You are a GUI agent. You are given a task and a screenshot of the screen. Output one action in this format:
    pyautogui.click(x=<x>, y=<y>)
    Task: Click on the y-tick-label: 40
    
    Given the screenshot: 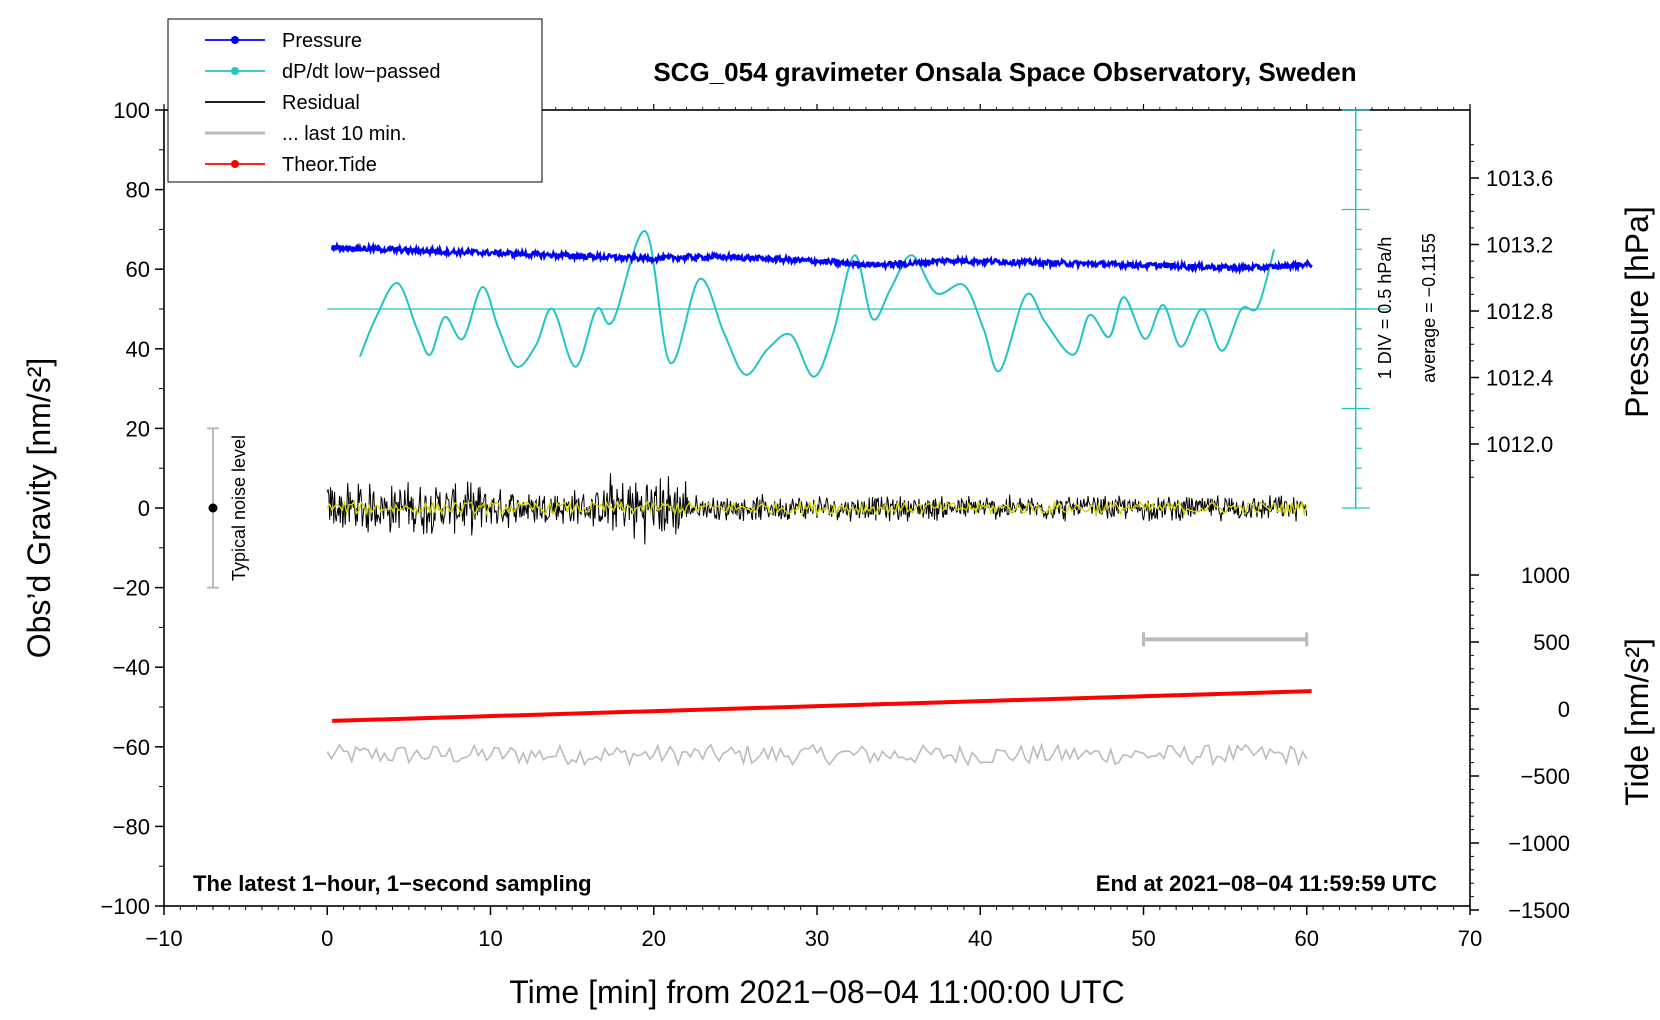 What is the action you would take?
    pyautogui.click(x=138, y=349)
    